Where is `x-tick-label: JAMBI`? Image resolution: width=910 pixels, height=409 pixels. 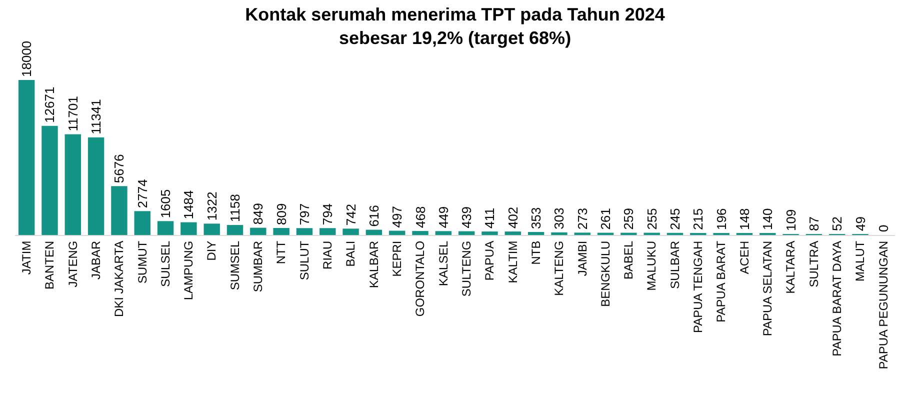
x-tick-label: JAMBI is located at coordinates (582, 258).